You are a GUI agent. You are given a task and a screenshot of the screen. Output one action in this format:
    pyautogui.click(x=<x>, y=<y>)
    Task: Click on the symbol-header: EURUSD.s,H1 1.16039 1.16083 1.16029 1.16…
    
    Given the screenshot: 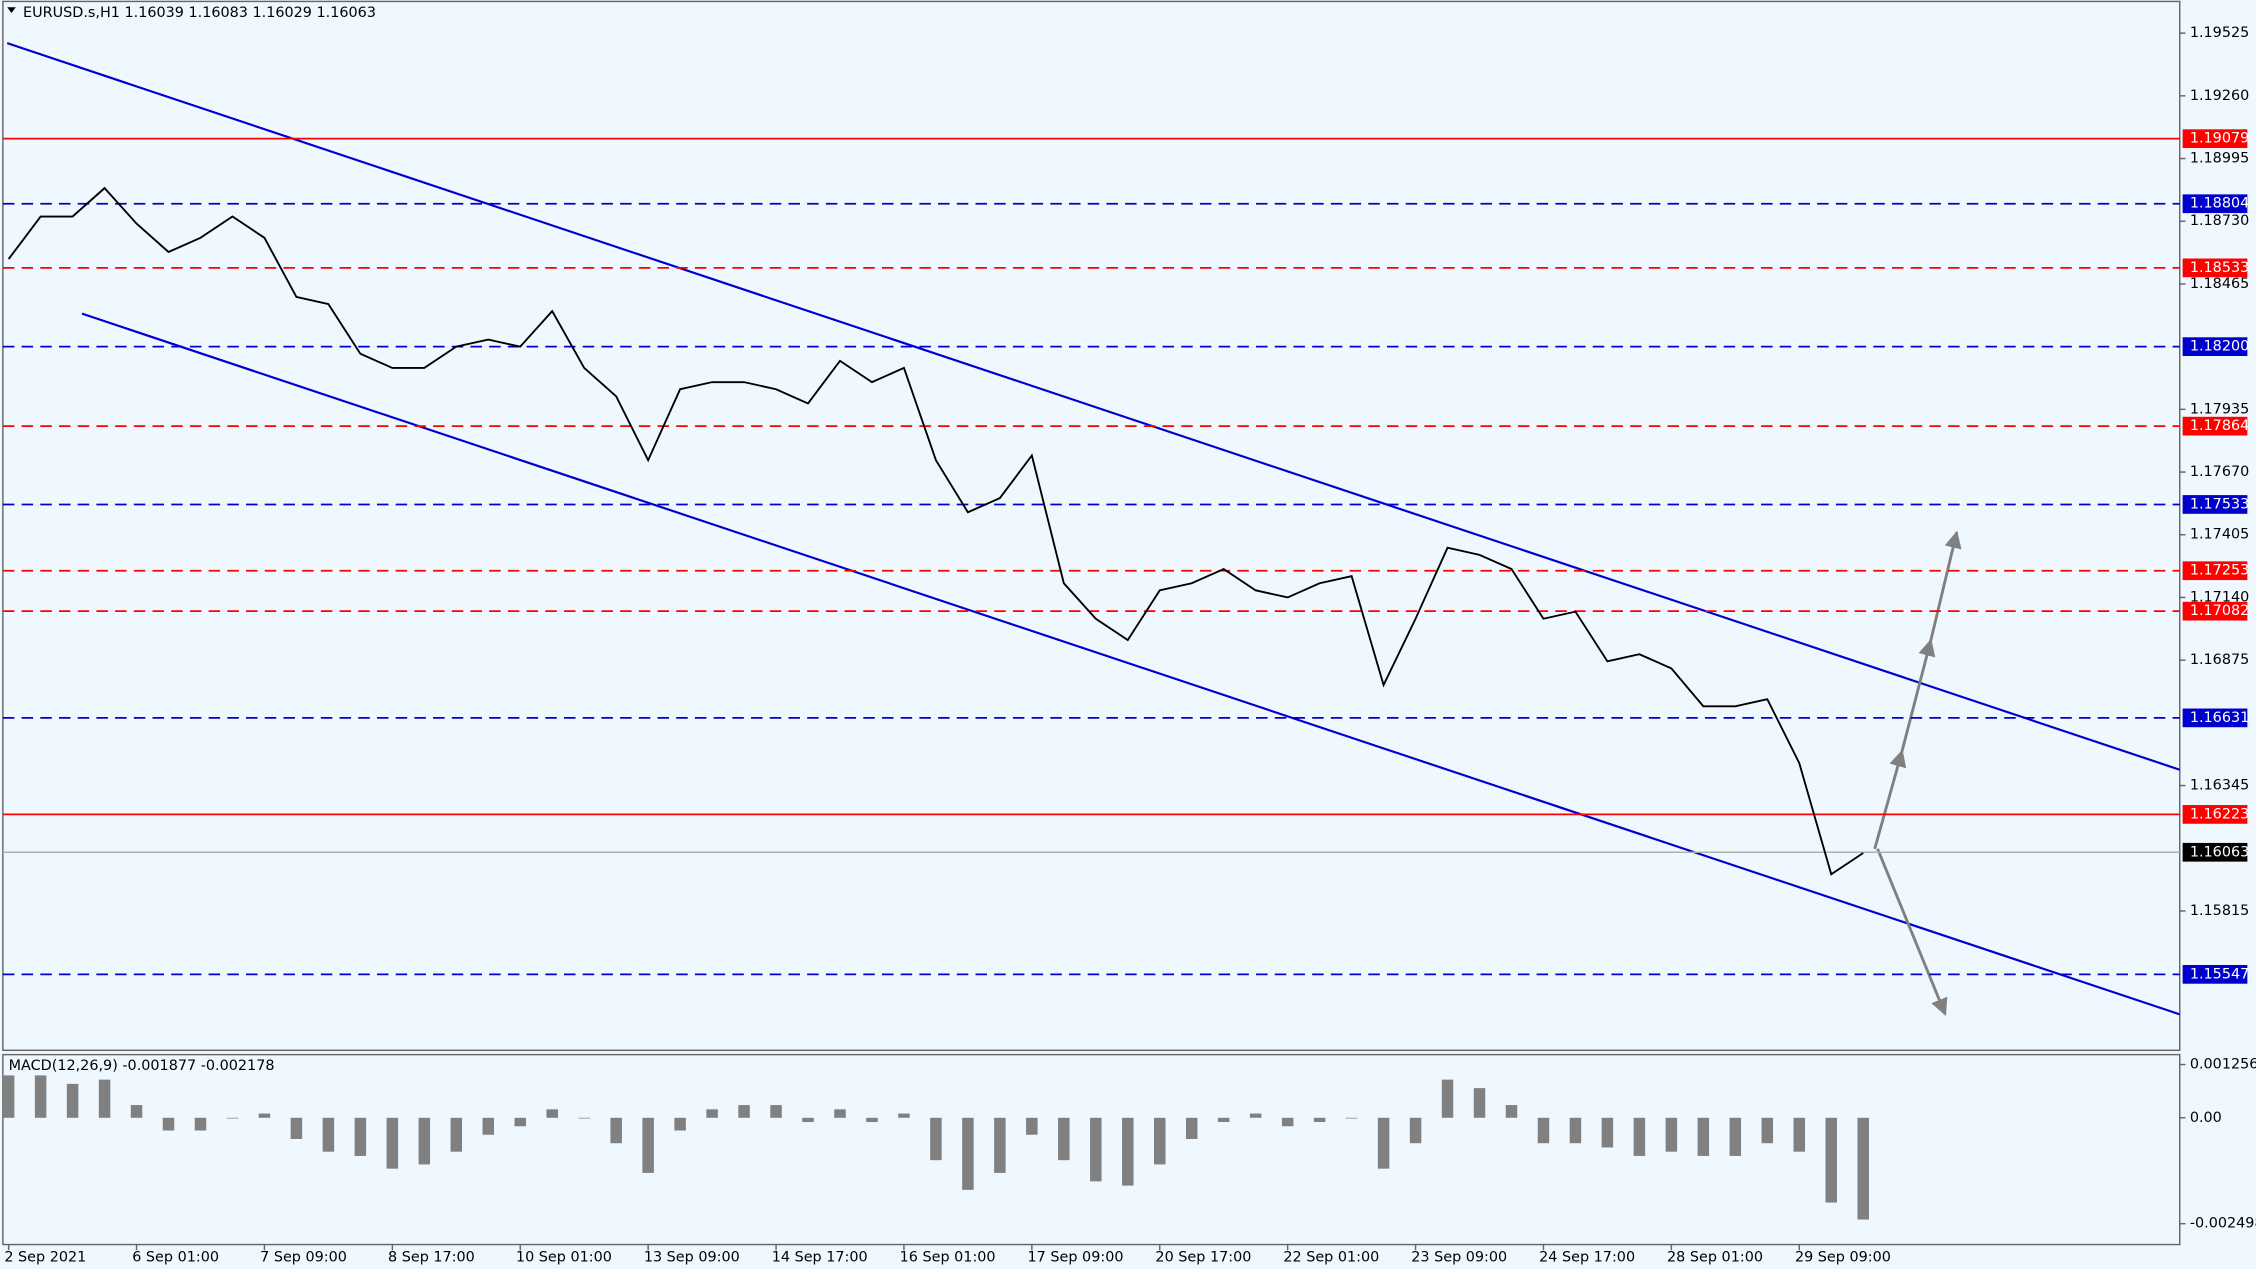 What is the action you would take?
    pyautogui.click(x=199, y=13)
    